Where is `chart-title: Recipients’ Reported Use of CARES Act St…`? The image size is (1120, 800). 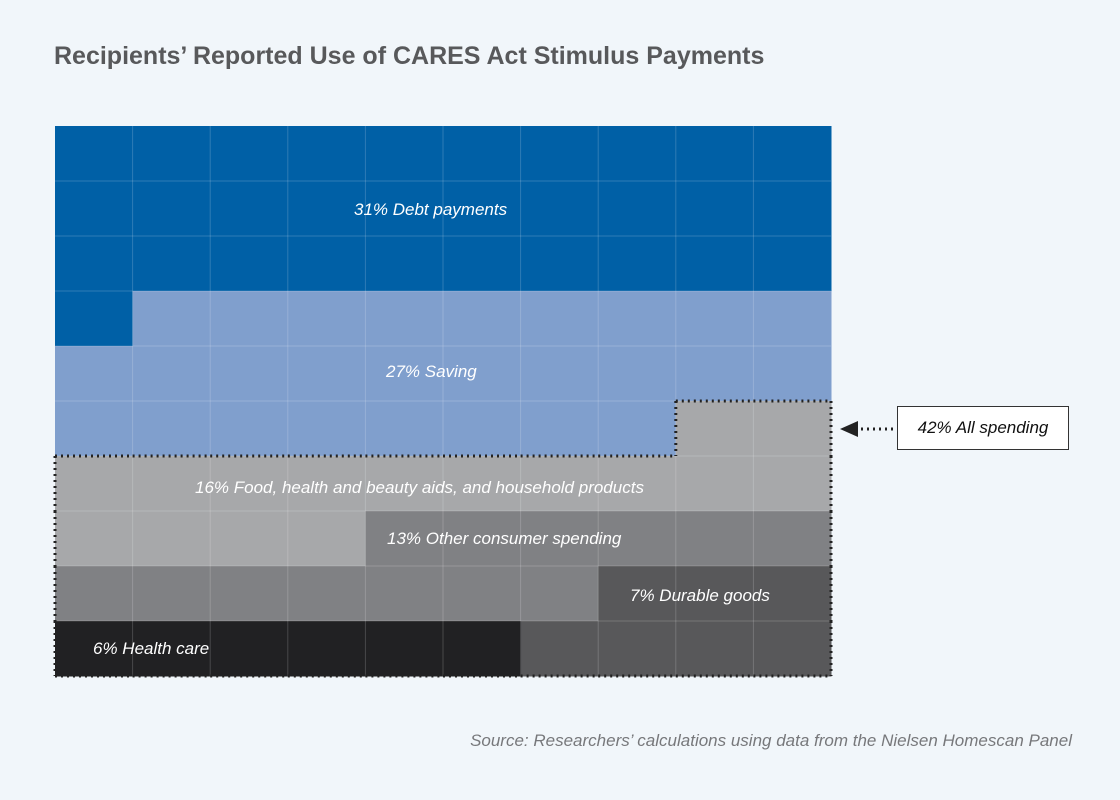 chart-title: Recipients’ Reported Use of CARES Act St… is located at coordinates (409, 56).